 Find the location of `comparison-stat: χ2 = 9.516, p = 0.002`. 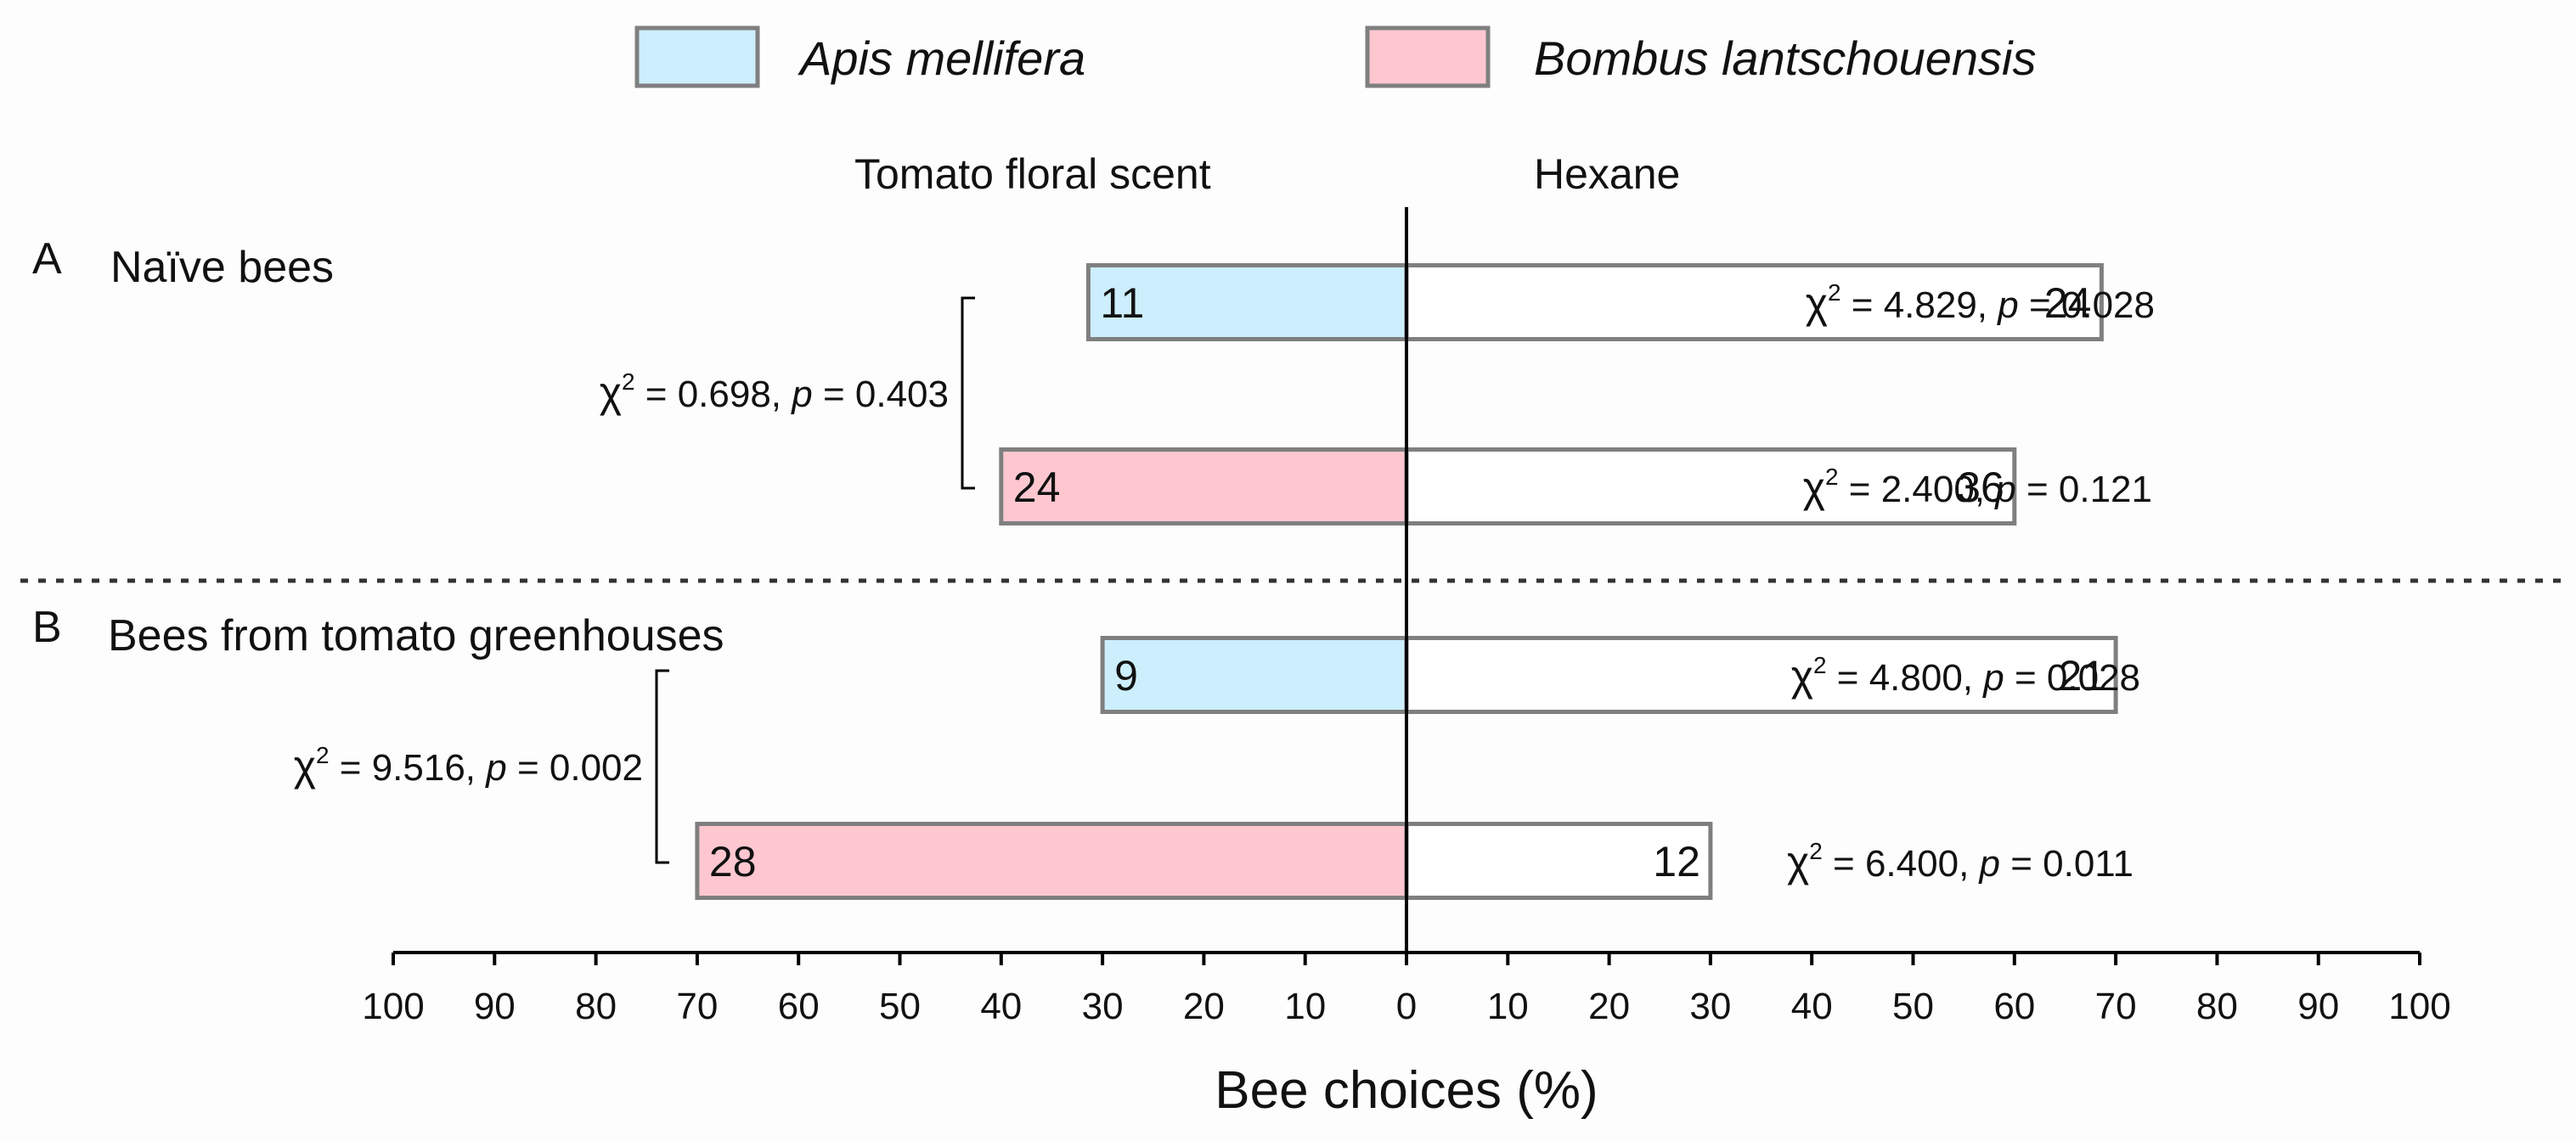

comparison-stat: χ2 = 9.516, p = 0.002 is located at coordinates (468, 766).